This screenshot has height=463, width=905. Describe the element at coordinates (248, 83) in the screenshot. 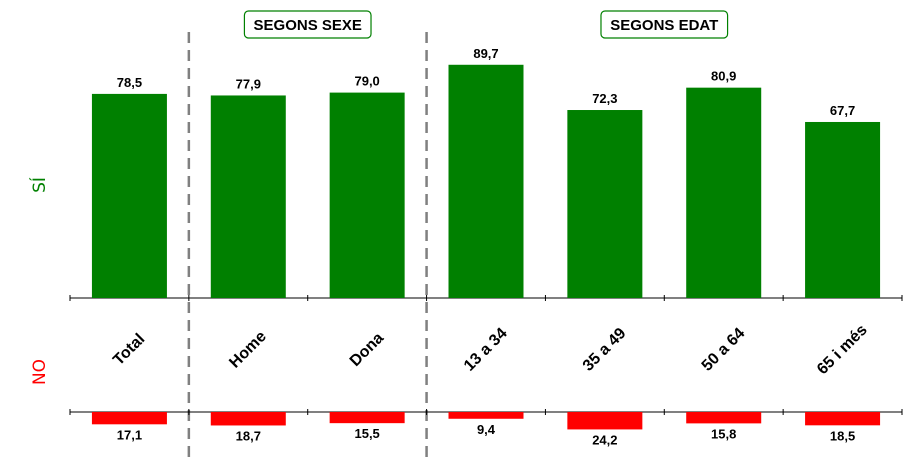

I see `si-value-label: 77,9` at that location.